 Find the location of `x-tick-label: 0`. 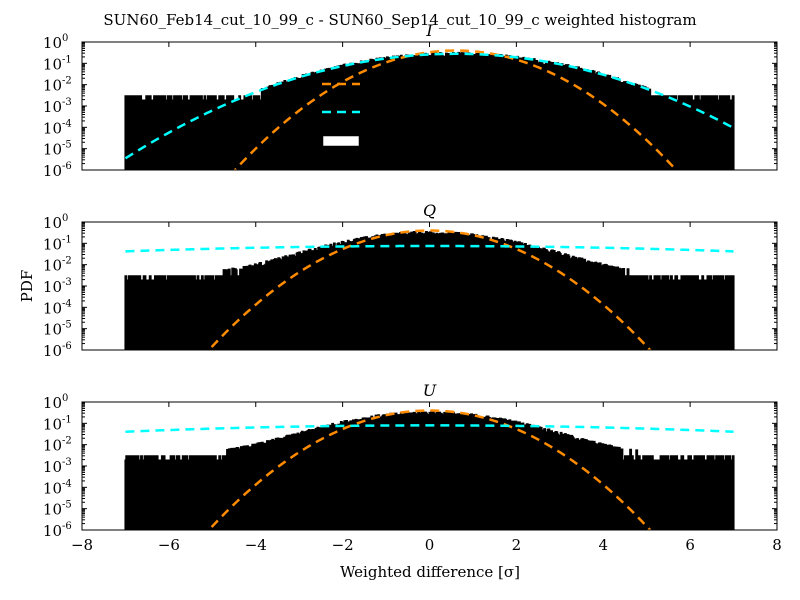

x-tick-label: 0 is located at coordinates (430, 545).